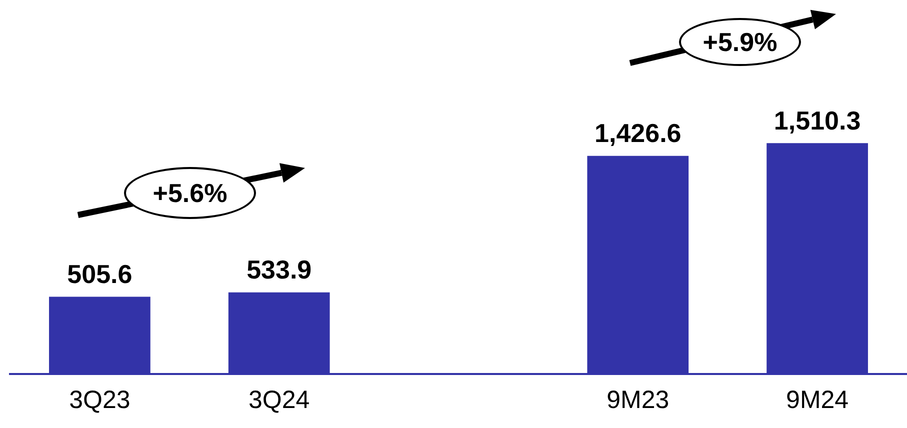 This screenshot has width=907, height=428. Describe the element at coordinates (817, 400) in the screenshot. I see `x-tick-label: 9M24` at that location.